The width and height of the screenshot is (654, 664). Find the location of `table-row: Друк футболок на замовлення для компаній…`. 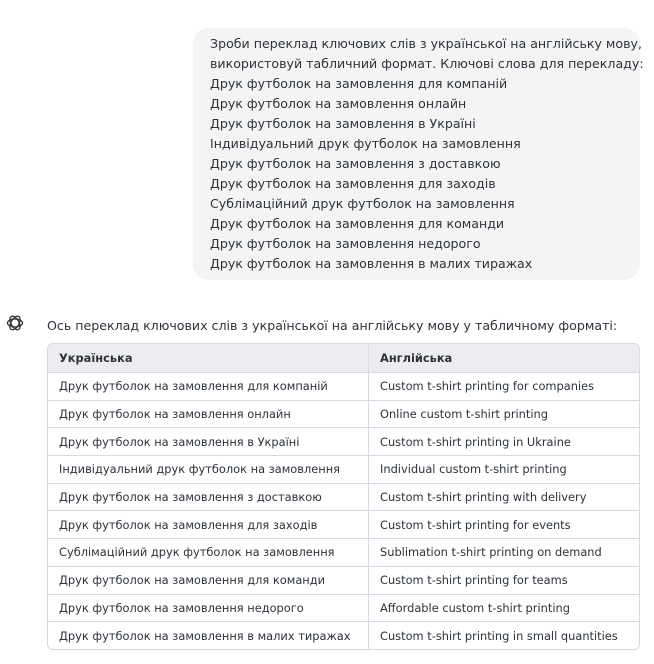

table-row: Друк футболок на замовлення для компаній… is located at coordinates (343, 386).